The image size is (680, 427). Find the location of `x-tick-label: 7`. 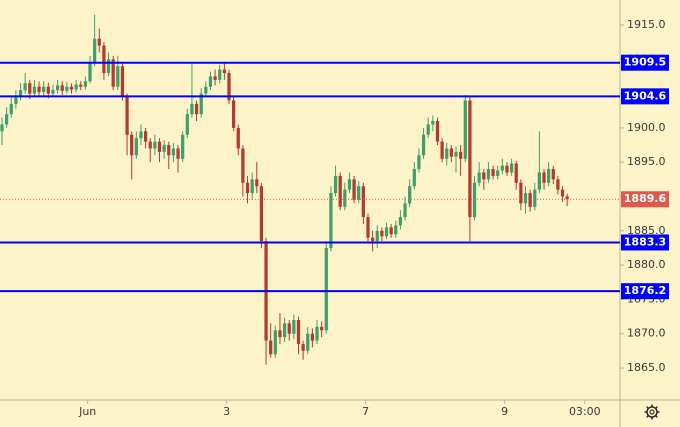

x-tick-label: 7 is located at coordinates (365, 411).